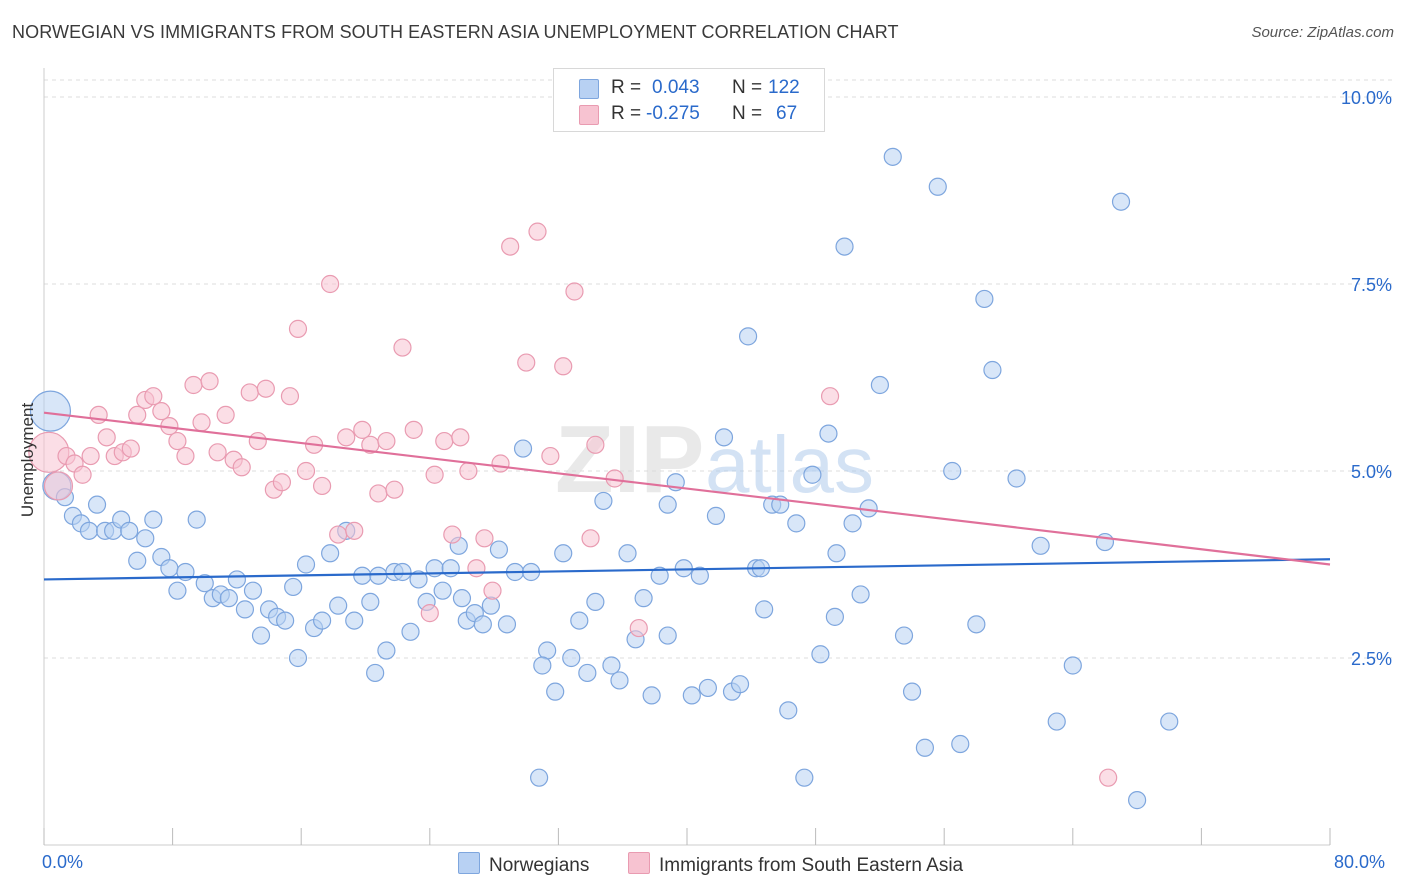 The image size is (1406, 892). Describe the element at coordinates (626, 87) in the screenshot. I see `legend-r-label: R =` at that location.